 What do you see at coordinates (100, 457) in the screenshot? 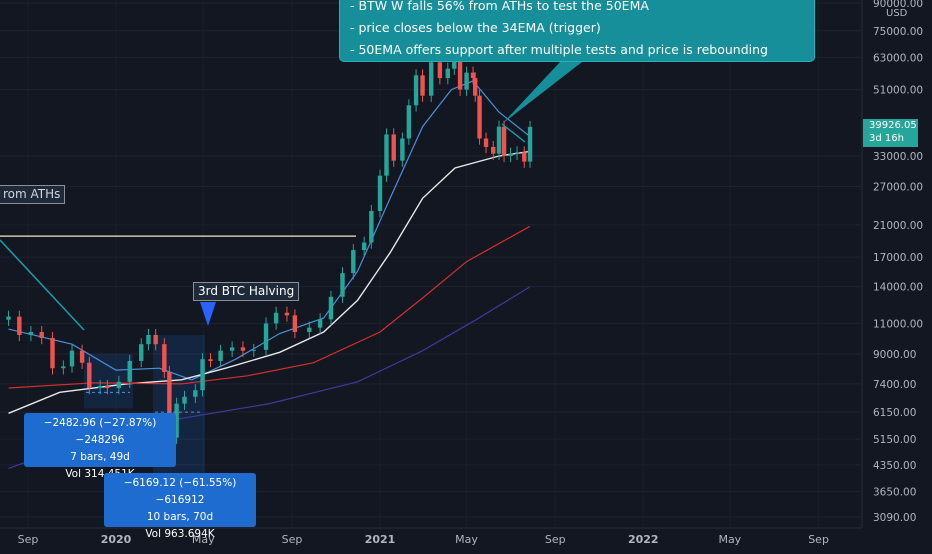
I see `measure-bars: 7 bars, 49d` at bounding box center [100, 457].